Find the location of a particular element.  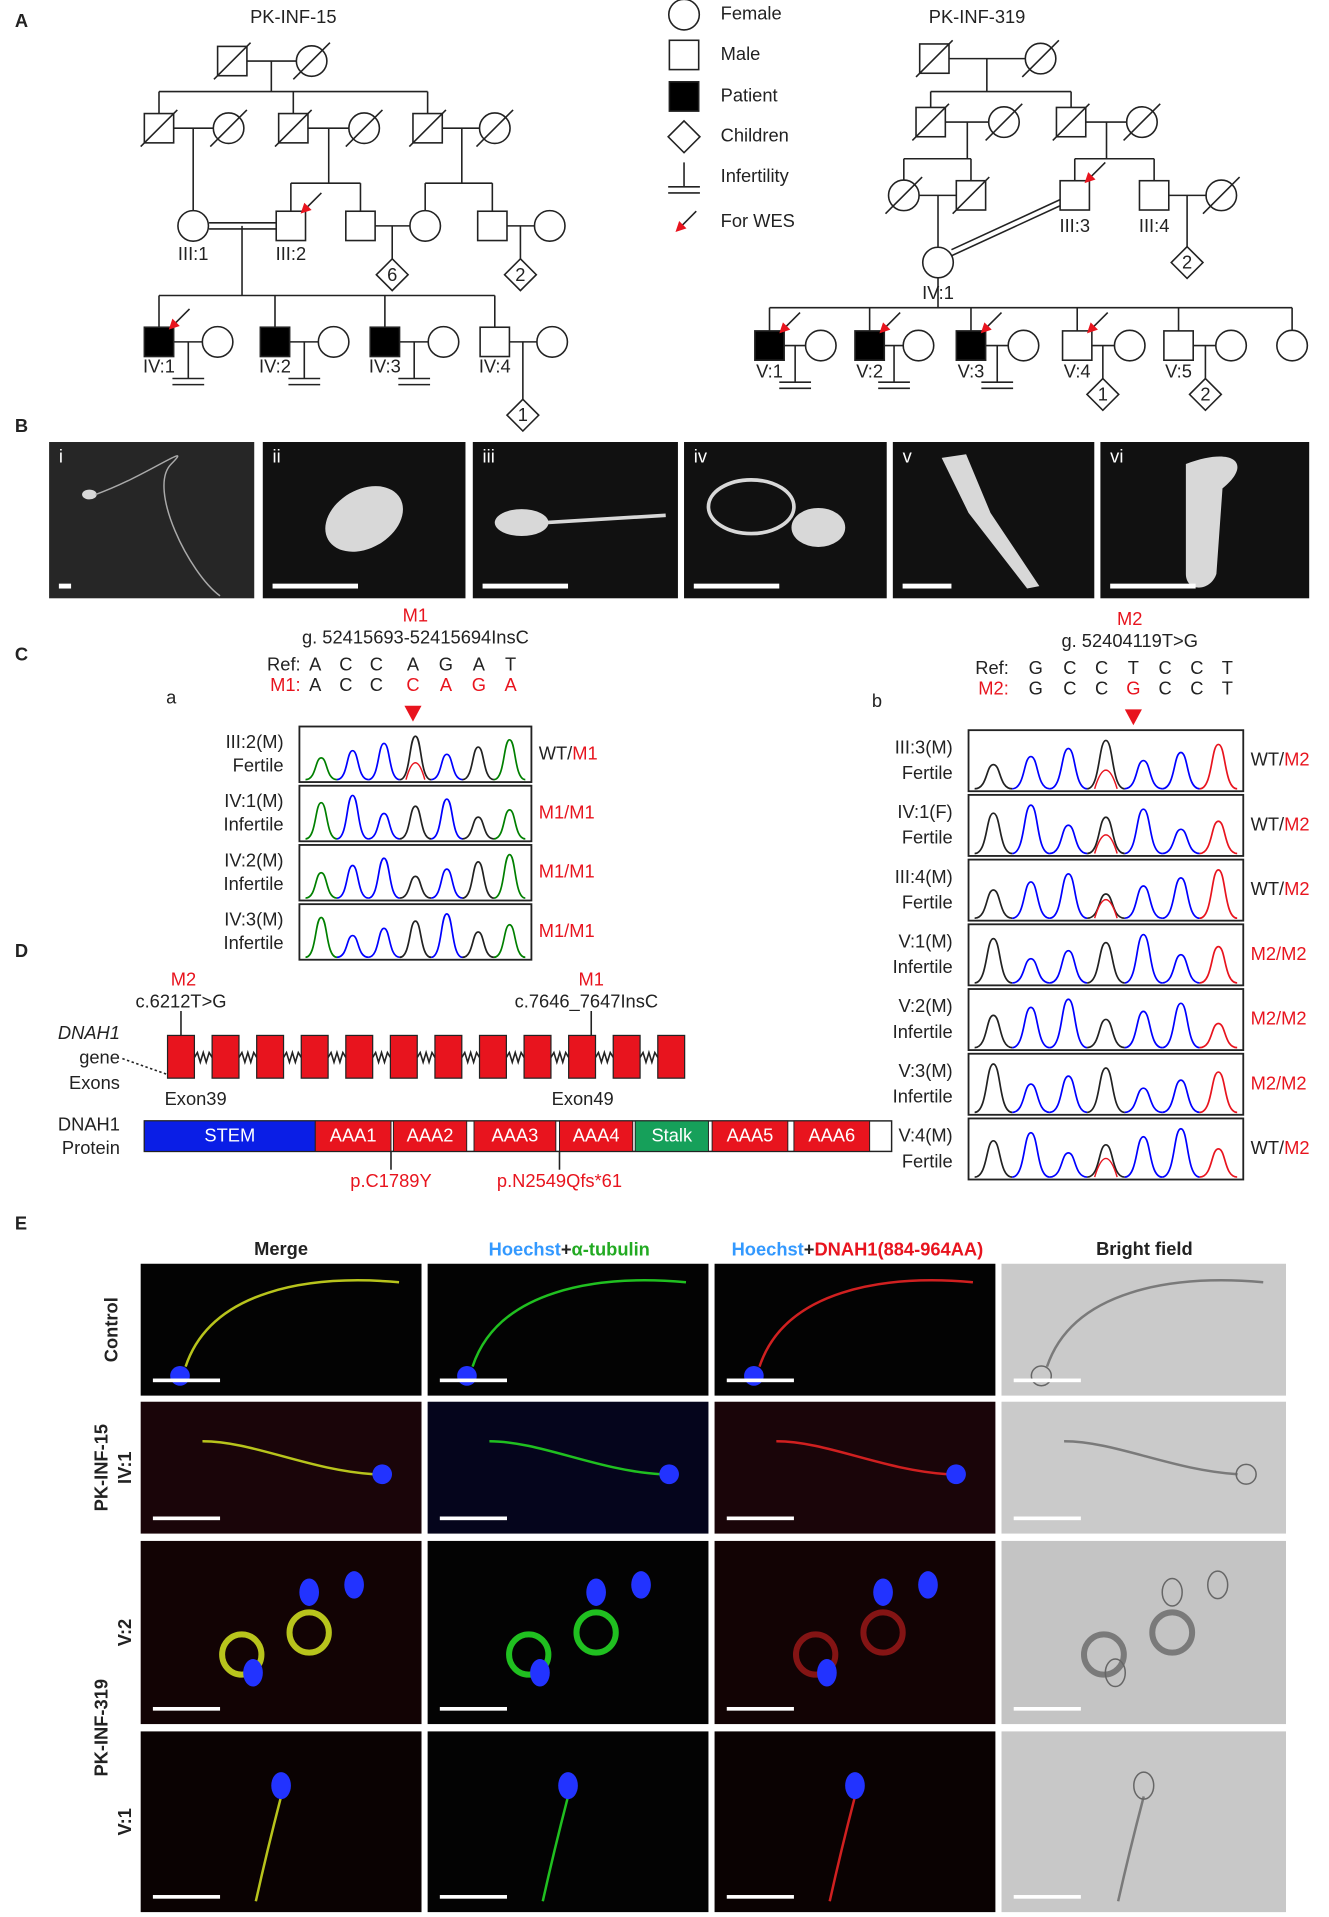

row-label: PK-INF-15 is located at coordinates (101, 1467).